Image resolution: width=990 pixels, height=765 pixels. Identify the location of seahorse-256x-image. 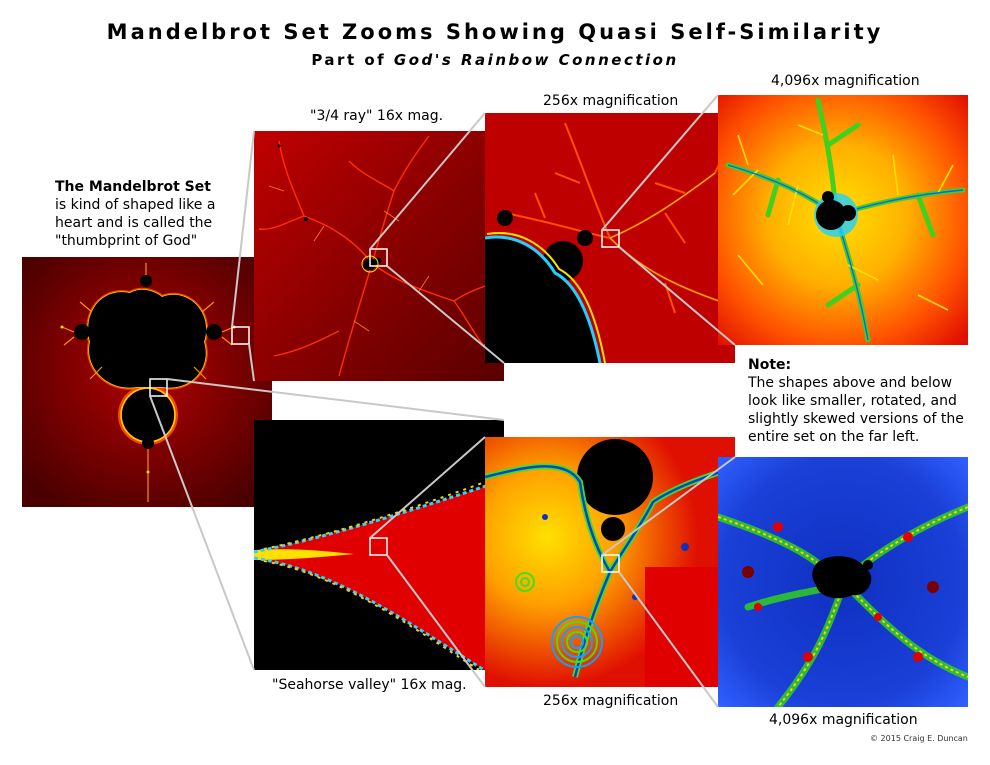
(610, 562).